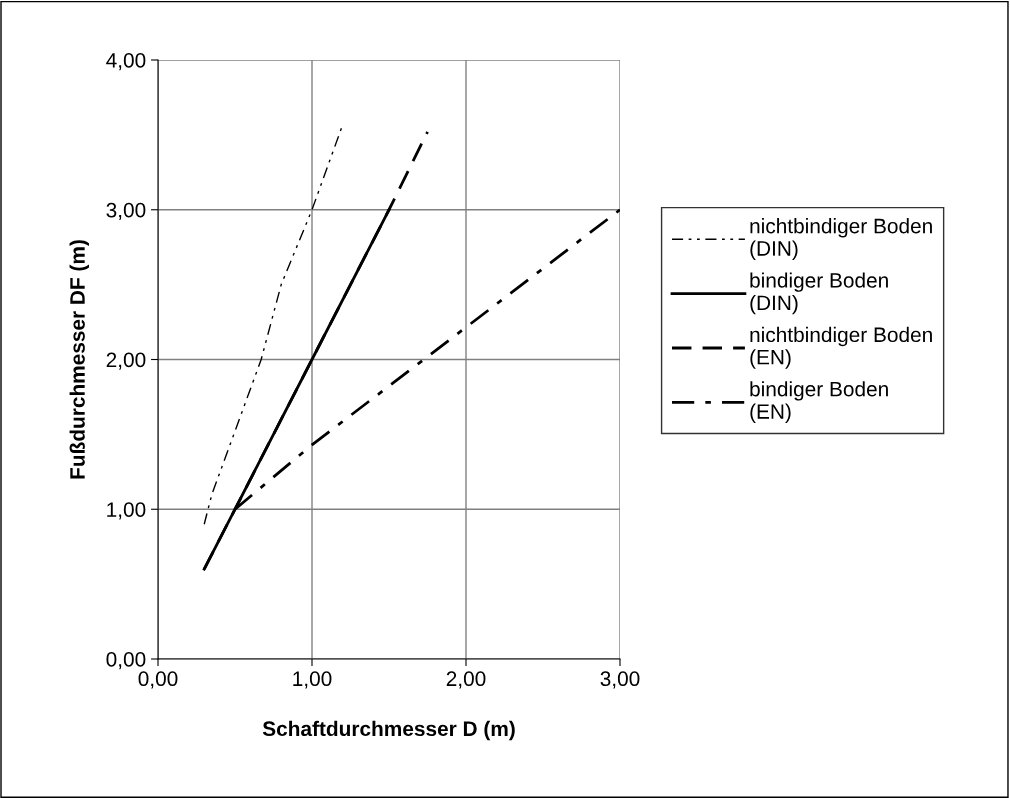 This screenshot has width=1010, height=798. What do you see at coordinates (819, 402) in the screenshot?
I see `legend-label: bindiger Boden (EN)` at bounding box center [819, 402].